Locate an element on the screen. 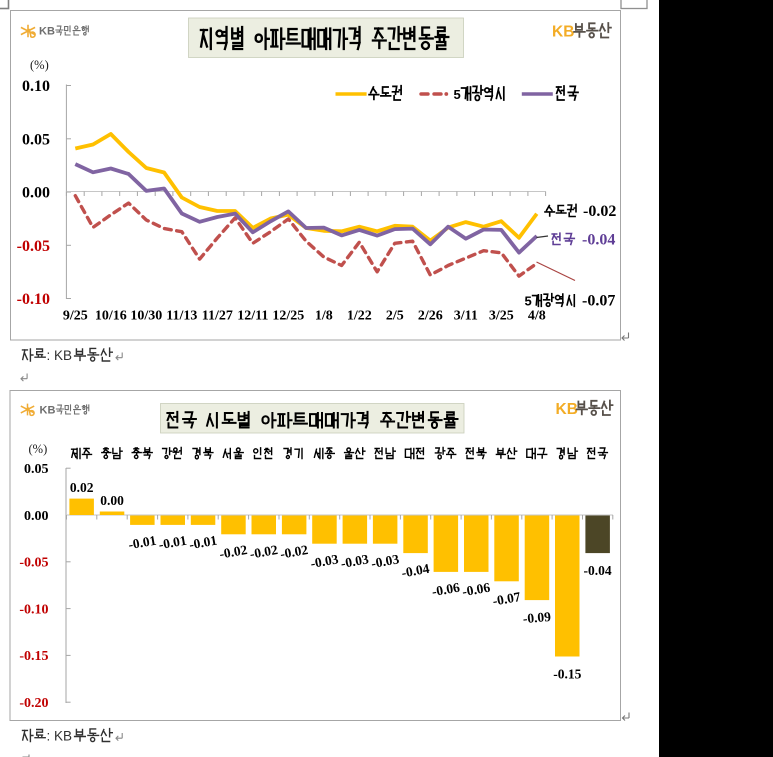  svg-text: -0.20 is located at coordinates (33, 703).